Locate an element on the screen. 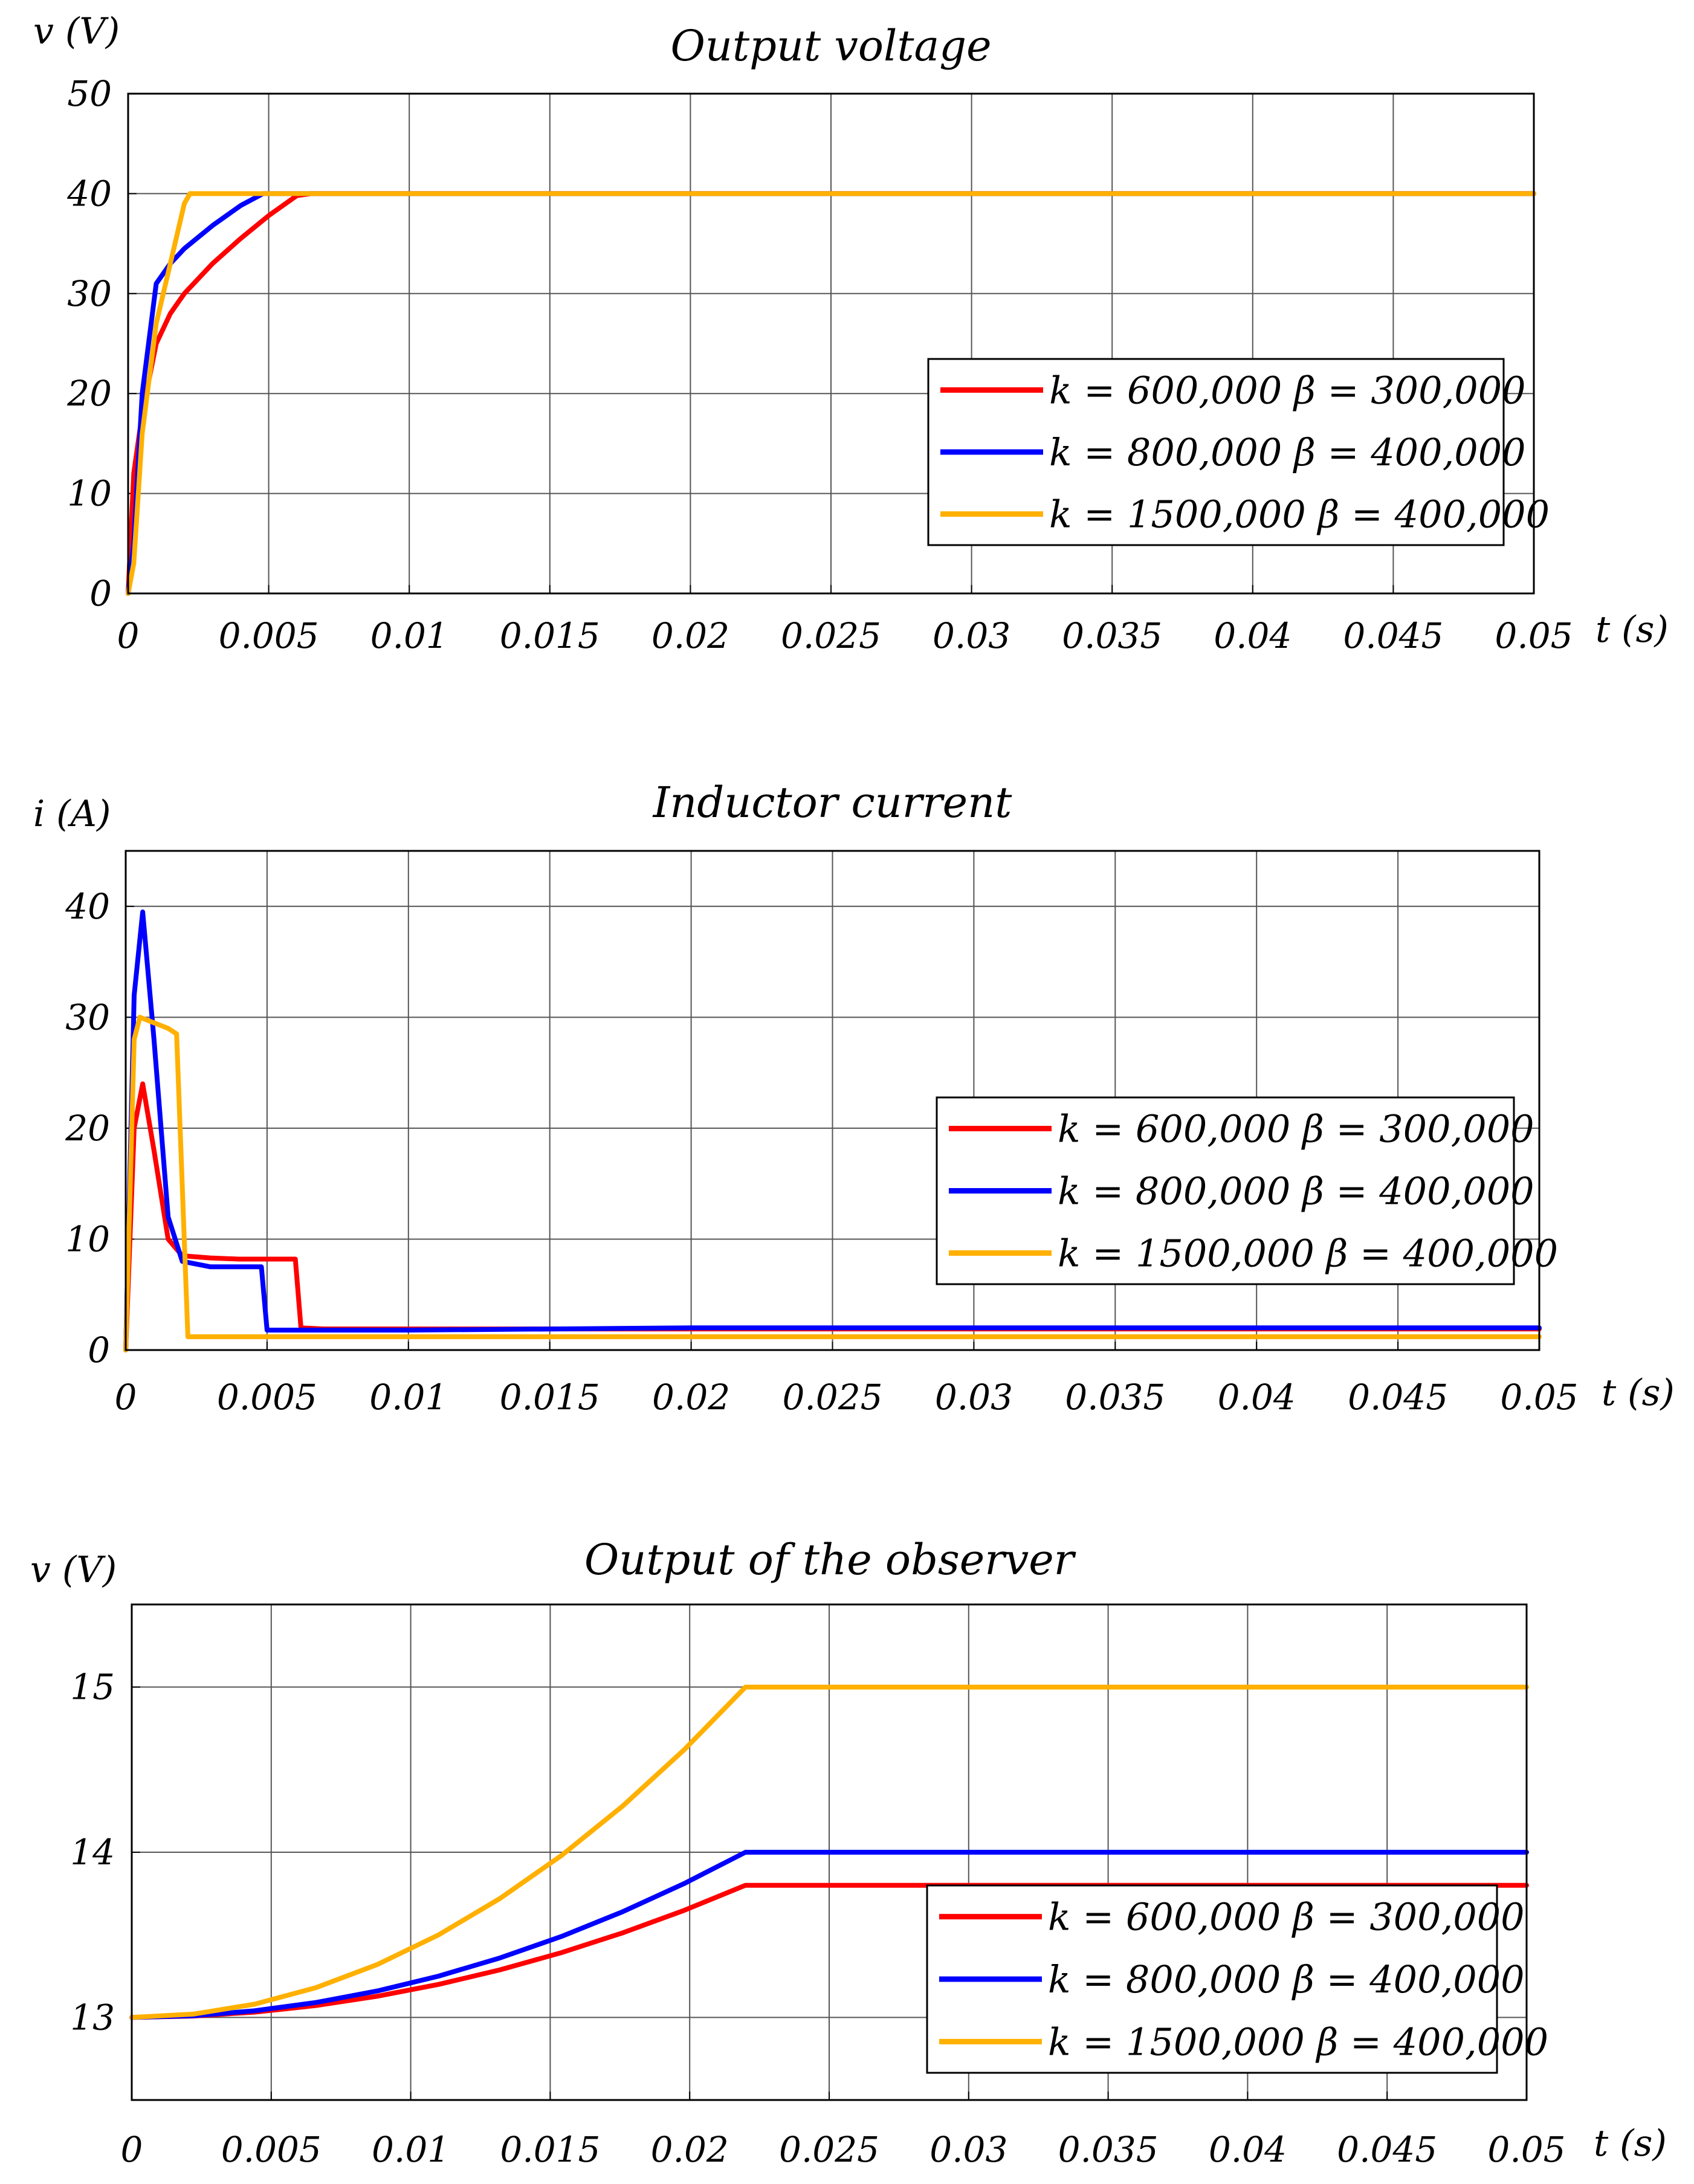 This screenshot has width=1694, height=2184. chart-title: Output of the observer is located at coordinates (830, 1560).